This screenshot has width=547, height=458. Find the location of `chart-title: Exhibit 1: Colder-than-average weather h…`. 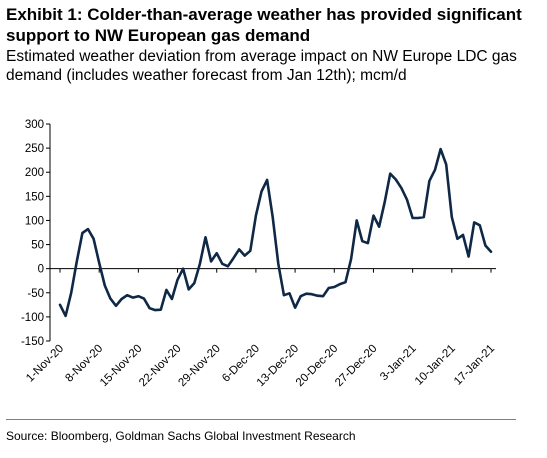

chart-title: Exhibit 1: Colder-than-average weather h… is located at coordinates (264, 25).